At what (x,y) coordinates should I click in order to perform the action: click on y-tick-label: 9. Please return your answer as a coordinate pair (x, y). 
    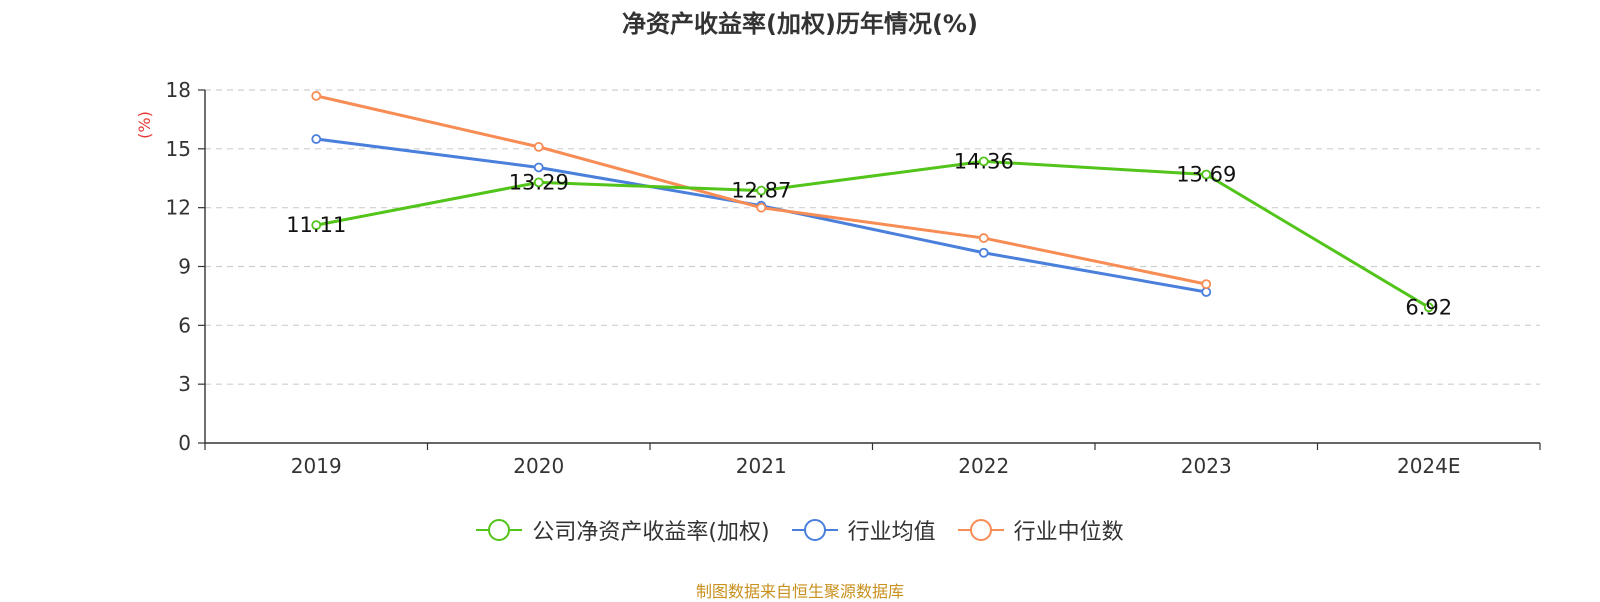
    Looking at the image, I should click on (184, 267).